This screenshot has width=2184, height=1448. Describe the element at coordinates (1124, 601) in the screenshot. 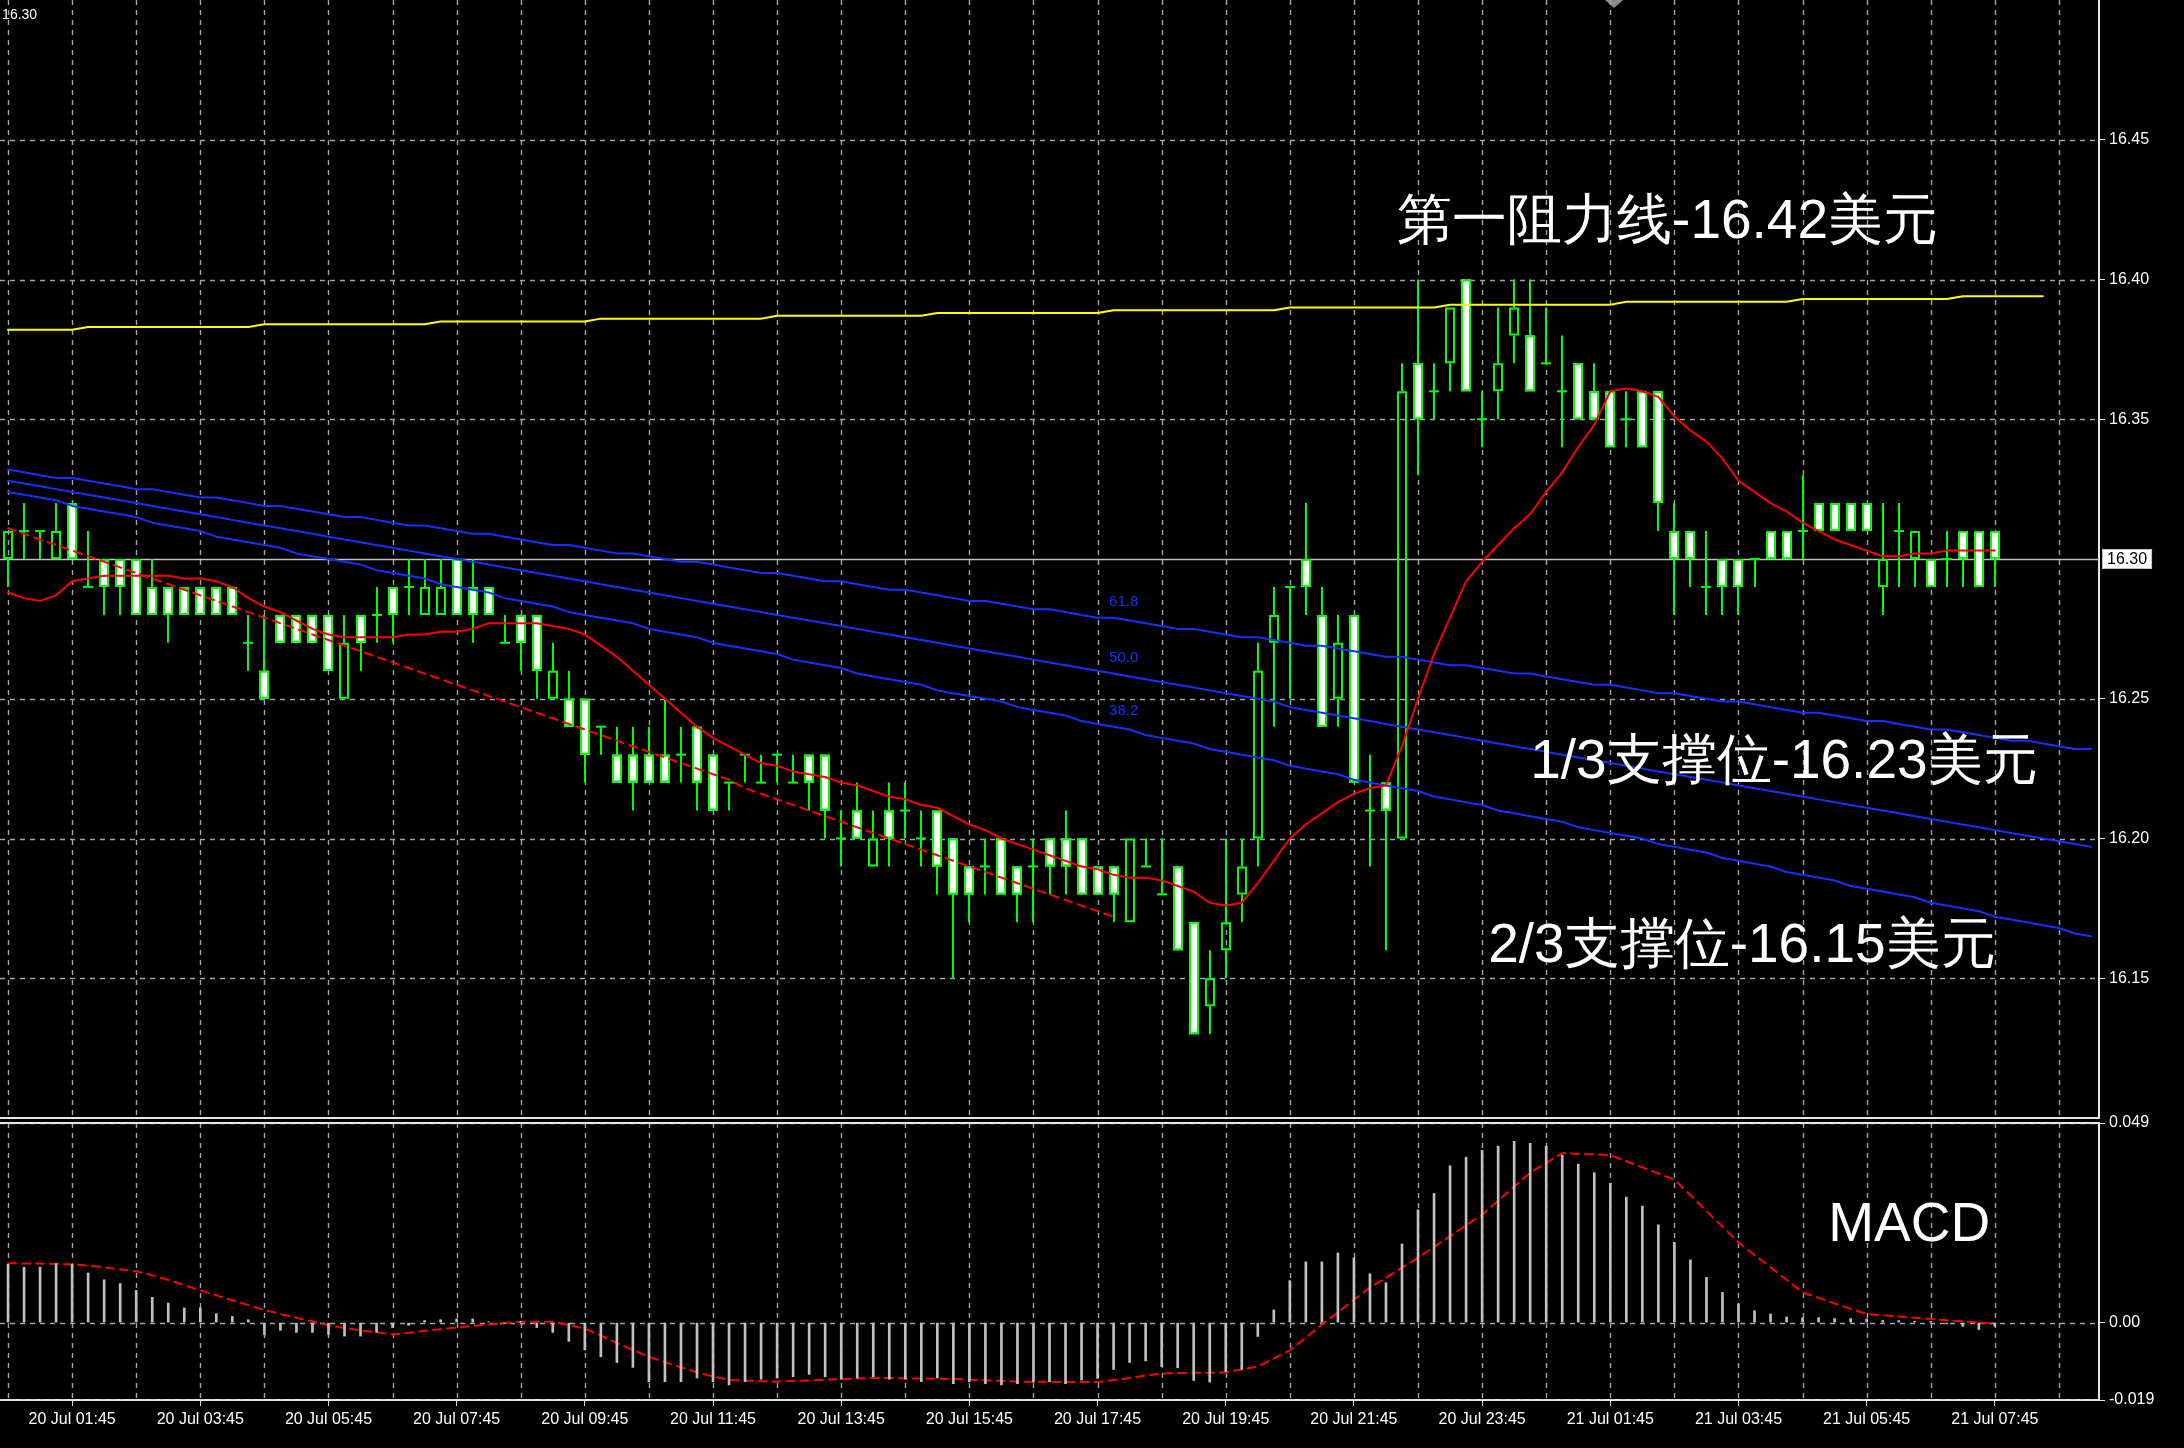

I see `annotation: 61.8` at that location.